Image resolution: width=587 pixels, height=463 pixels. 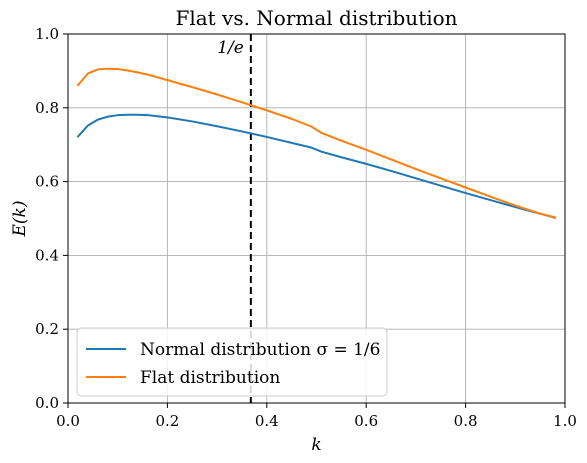 What do you see at coordinates (47, 403) in the screenshot?
I see `y-tick-label: 0.0` at bounding box center [47, 403].